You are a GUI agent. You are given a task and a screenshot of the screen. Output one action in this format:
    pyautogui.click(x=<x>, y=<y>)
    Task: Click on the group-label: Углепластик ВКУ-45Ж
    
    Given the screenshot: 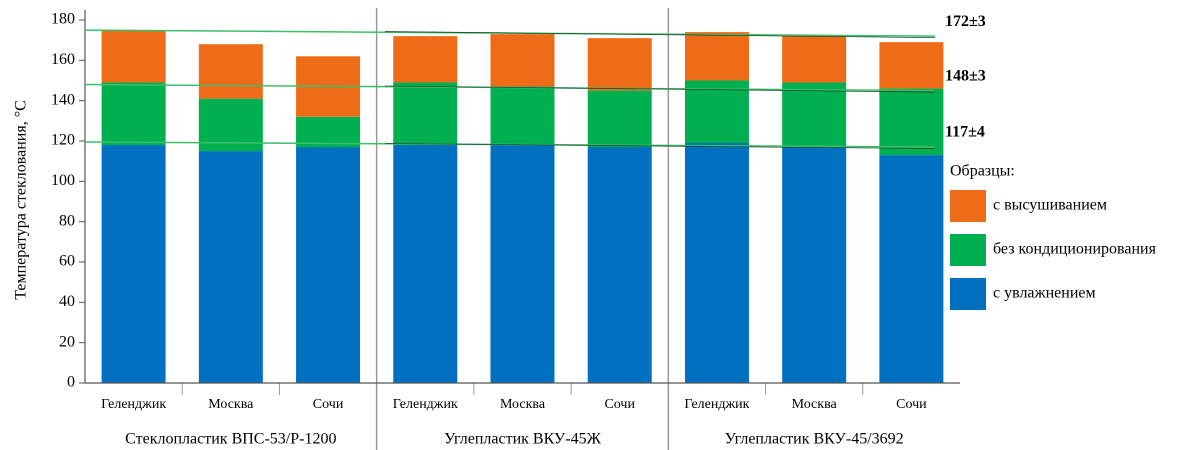 What is the action you would take?
    pyautogui.click(x=523, y=439)
    